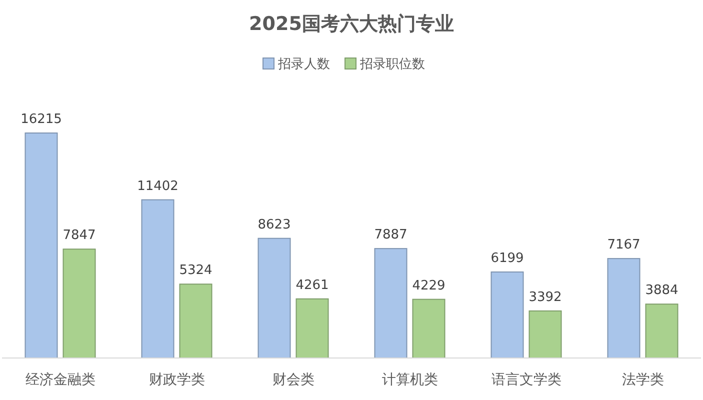  I want to click on x-tick-label: 经济金融类, so click(60, 380).